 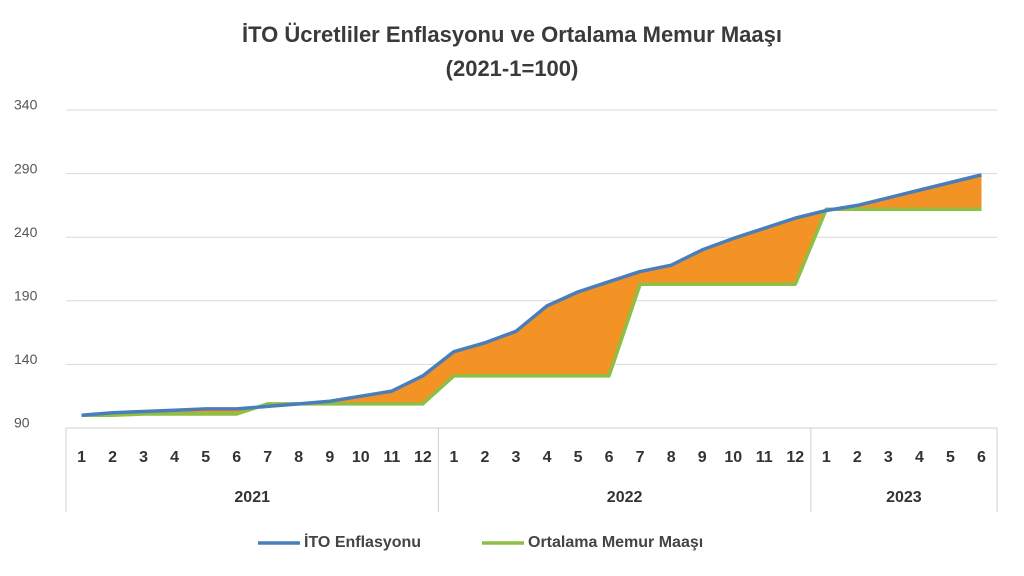 What do you see at coordinates (512, 68) in the screenshot?
I see `chart-subtitle: (2021-1=100)` at bounding box center [512, 68].